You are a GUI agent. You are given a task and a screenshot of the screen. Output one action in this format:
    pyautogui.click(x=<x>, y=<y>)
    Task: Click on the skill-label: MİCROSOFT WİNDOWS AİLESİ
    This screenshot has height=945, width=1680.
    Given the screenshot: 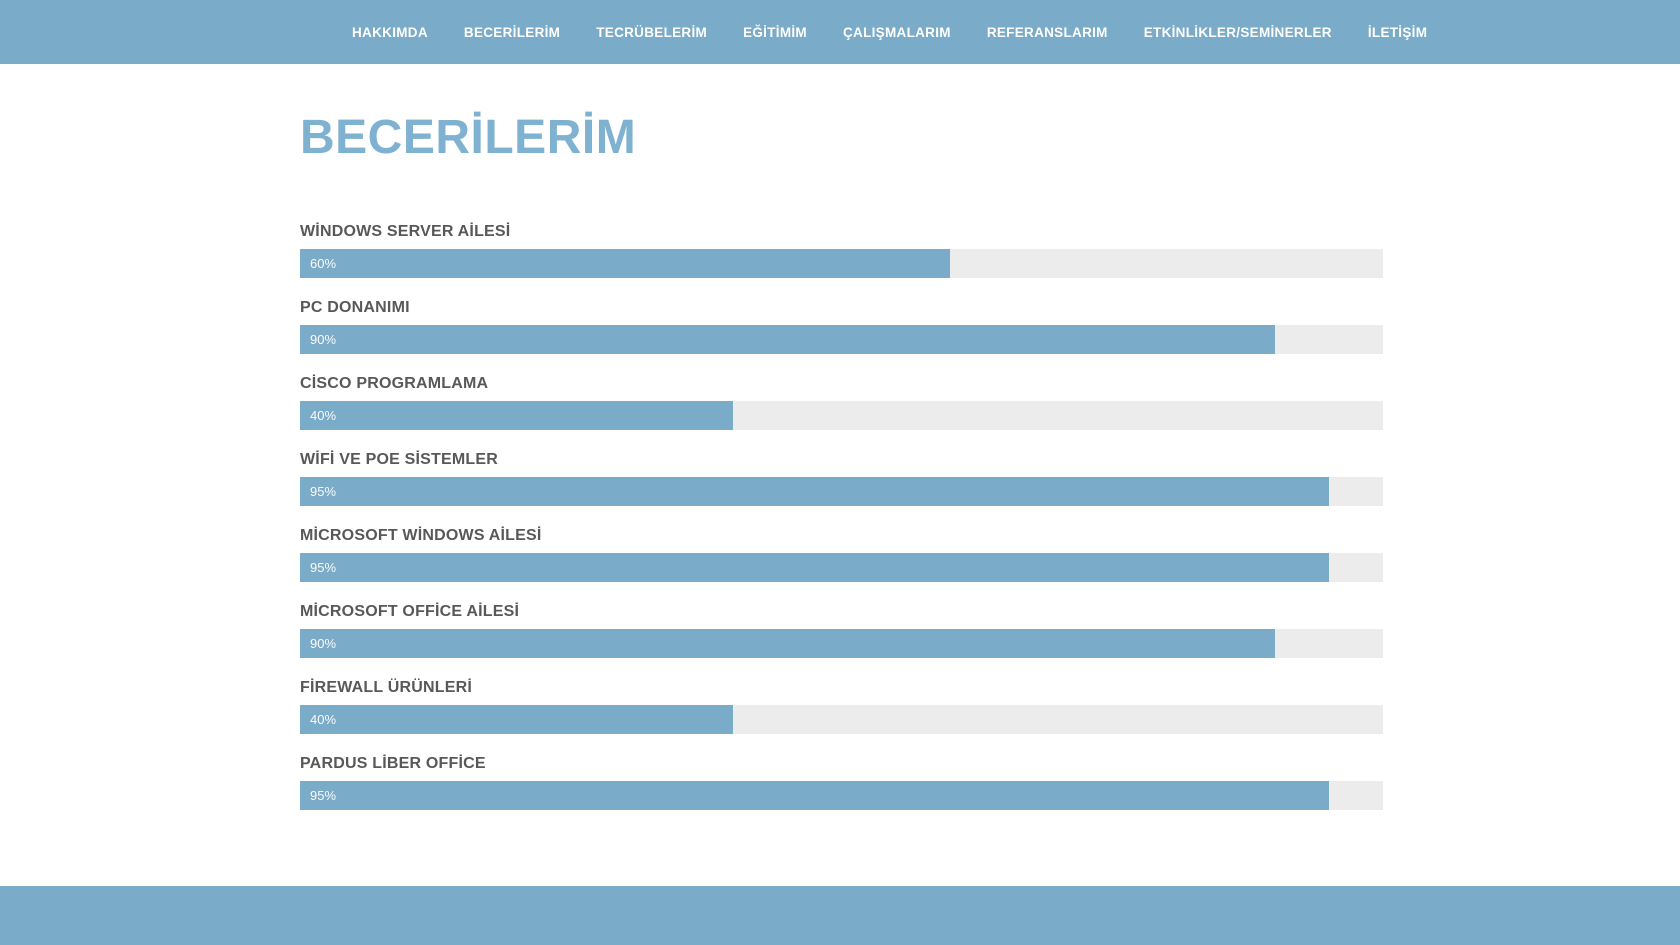 What is the action you would take?
    pyautogui.click(x=421, y=536)
    